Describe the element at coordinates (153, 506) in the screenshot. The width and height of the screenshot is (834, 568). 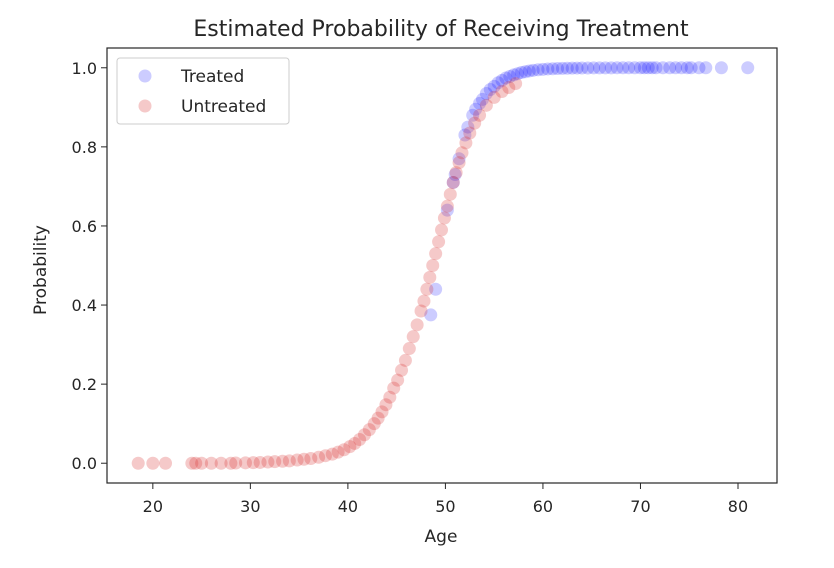
I see `x-tick-label: 20` at that location.